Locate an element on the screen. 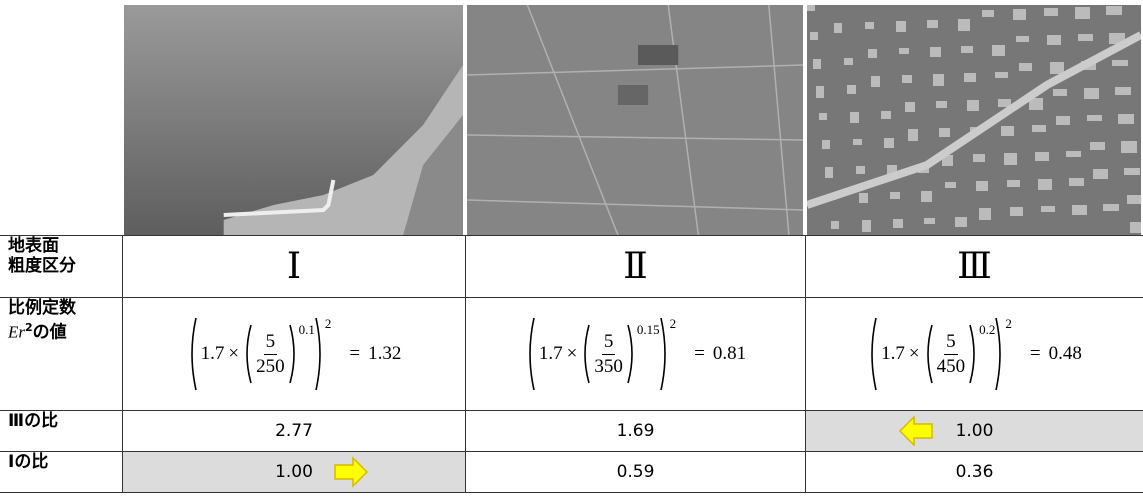 This screenshot has width=1143, height=497. ratio-cell: 1.69 is located at coordinates (635, 430).